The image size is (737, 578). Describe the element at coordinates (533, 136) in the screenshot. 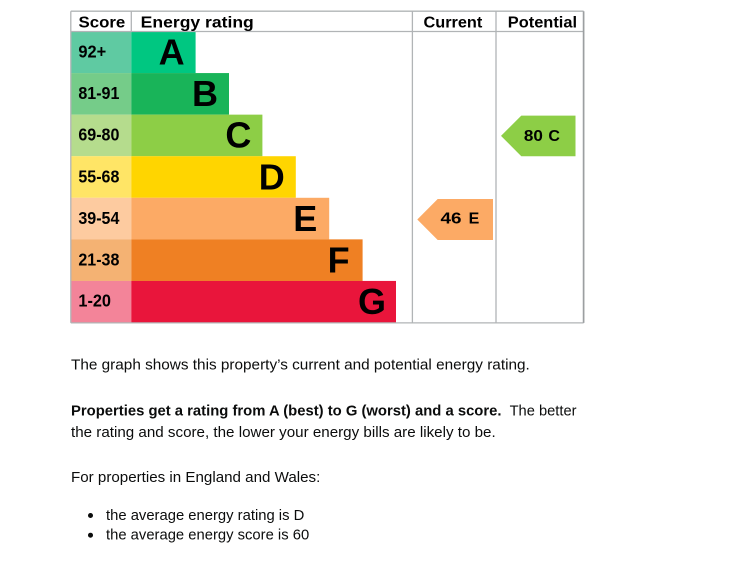

I see `svg-text: 80` at that location.